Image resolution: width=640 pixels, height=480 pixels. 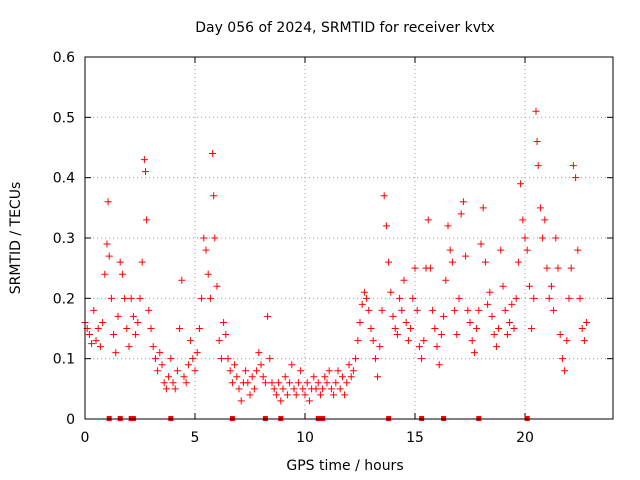 I want to click on y-tick-label: 0.2, so click(x=64, y=299).